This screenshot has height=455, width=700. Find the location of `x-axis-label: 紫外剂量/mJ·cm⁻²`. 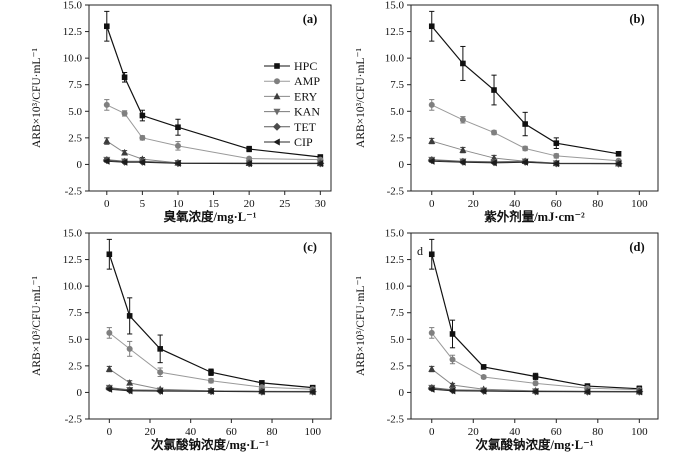

x-axis-label: 紫外剂量/mJ·cm⁻² is located at coordinates (534, 216).